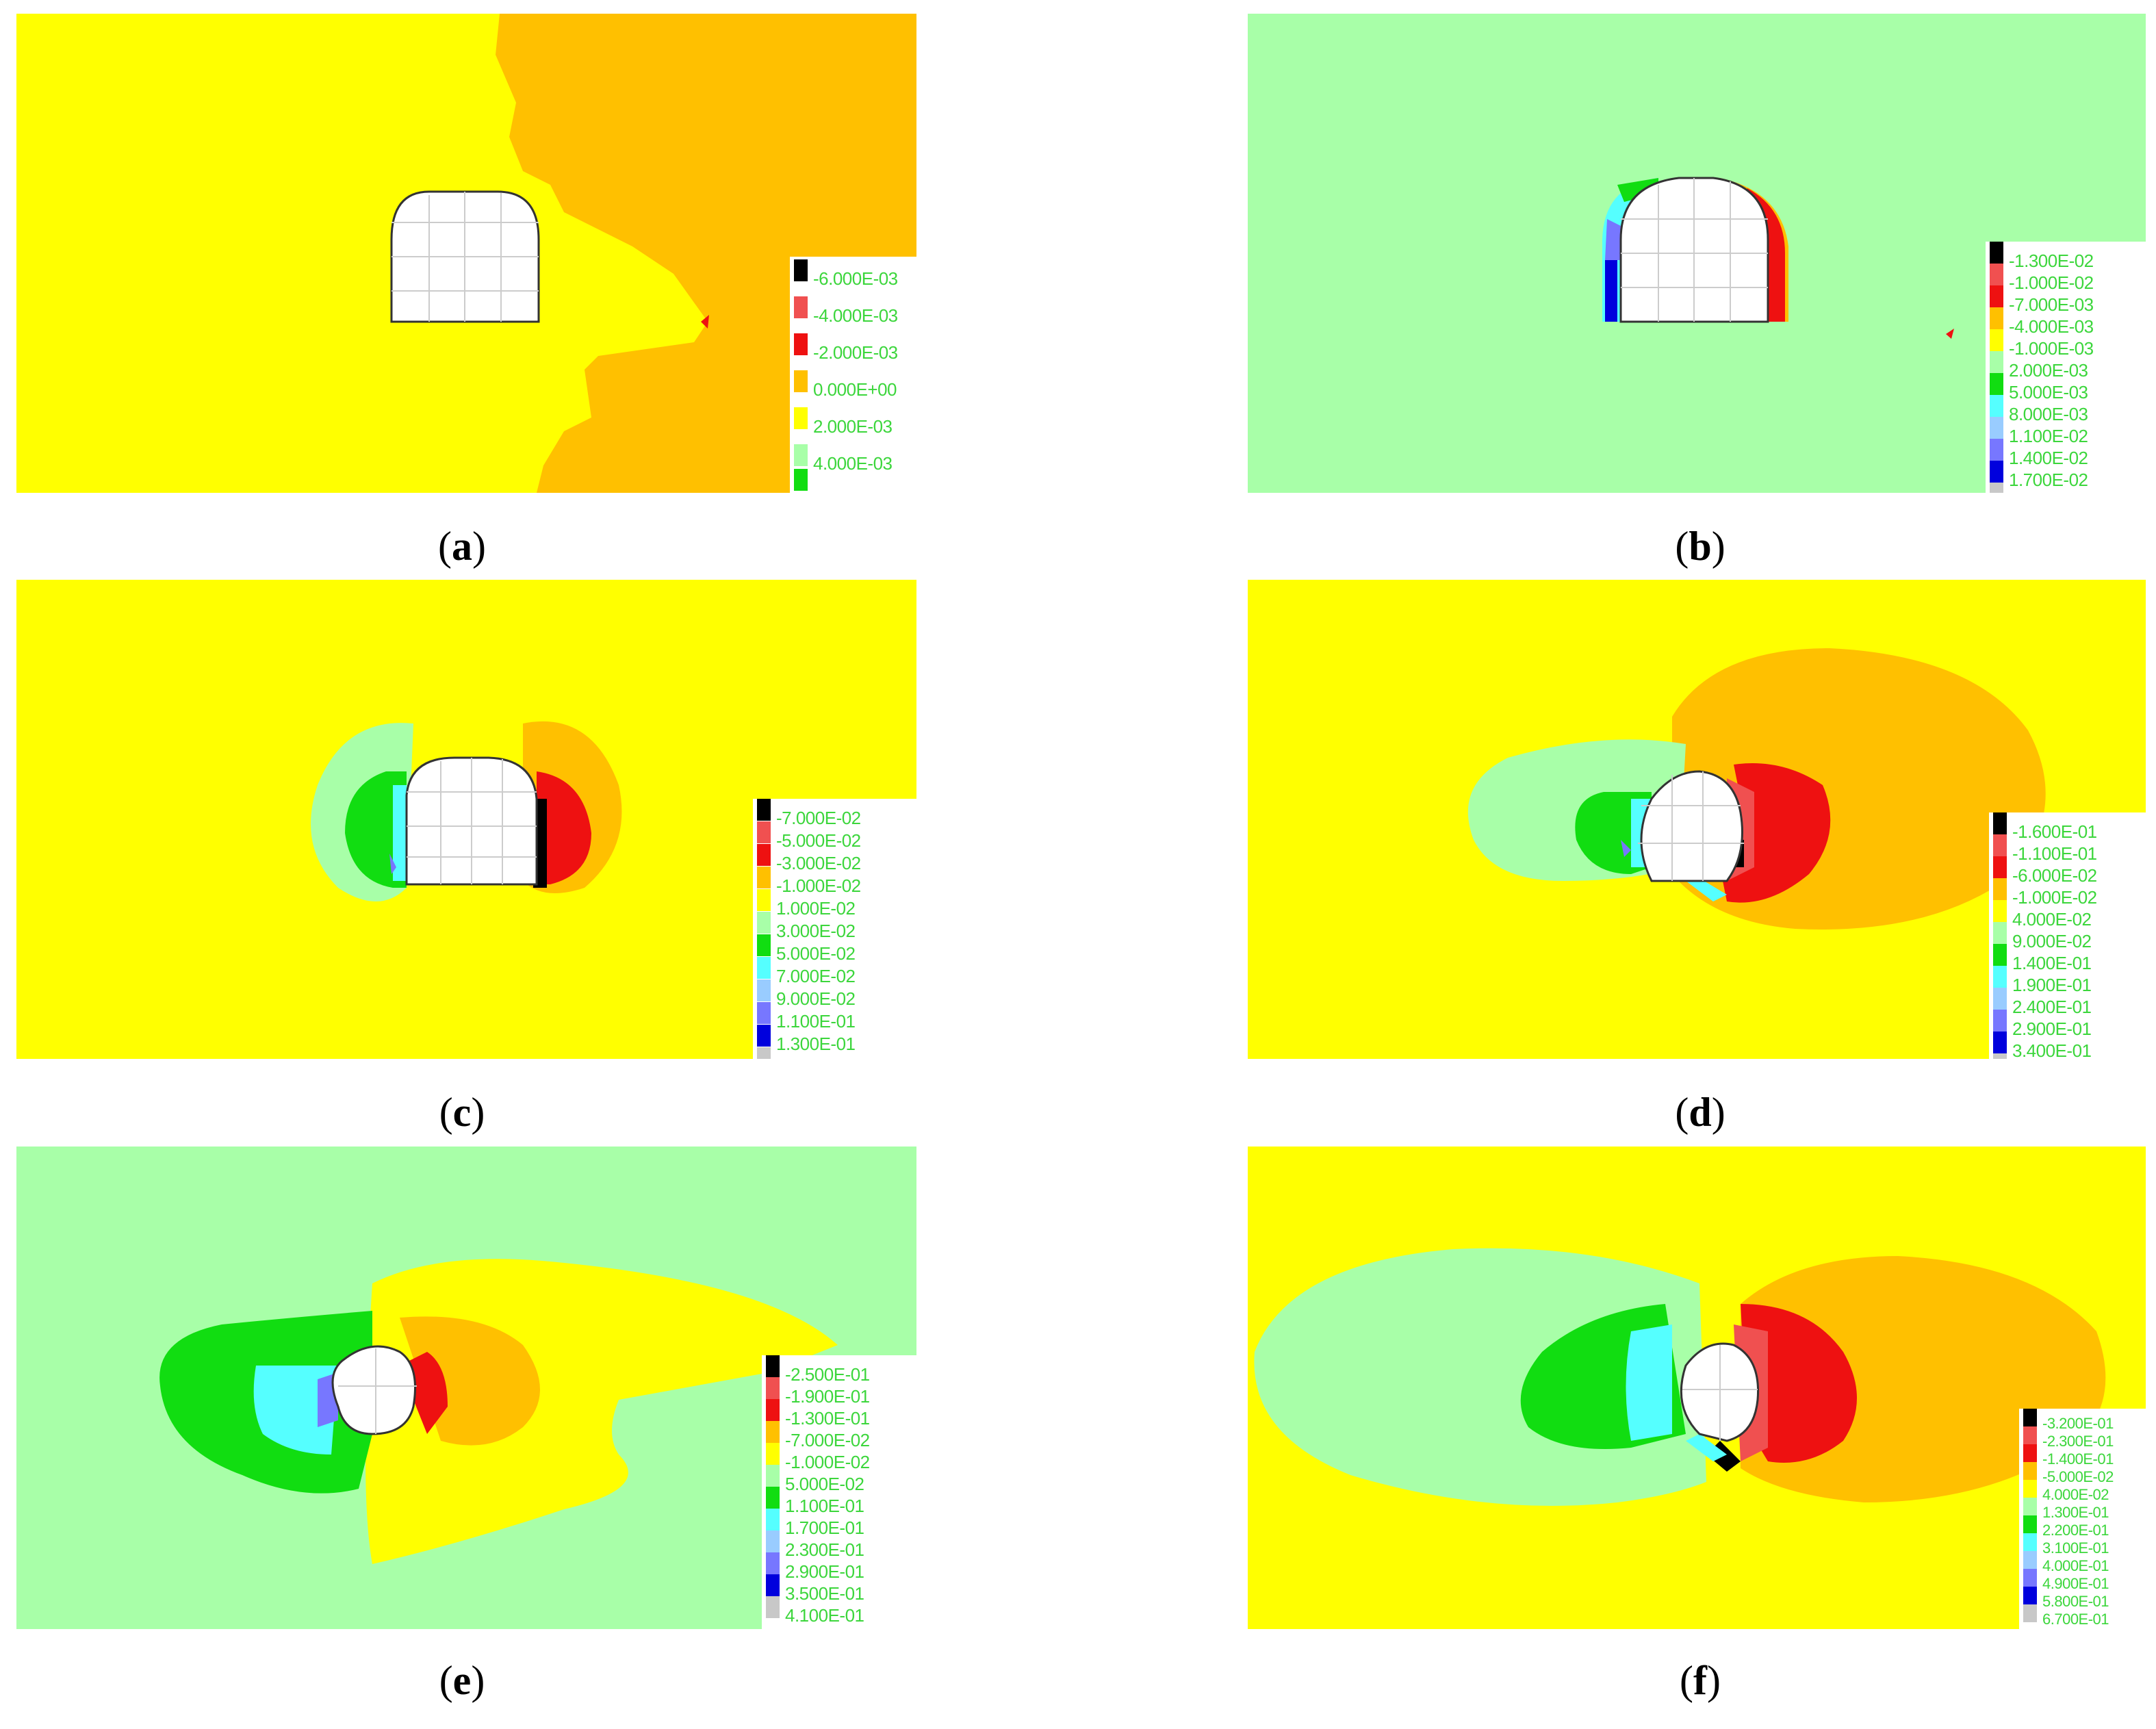  Describe the element at coordinates (2052, 1007) in the screenshot. I see `legend-label: 2.400E-01` at that location.